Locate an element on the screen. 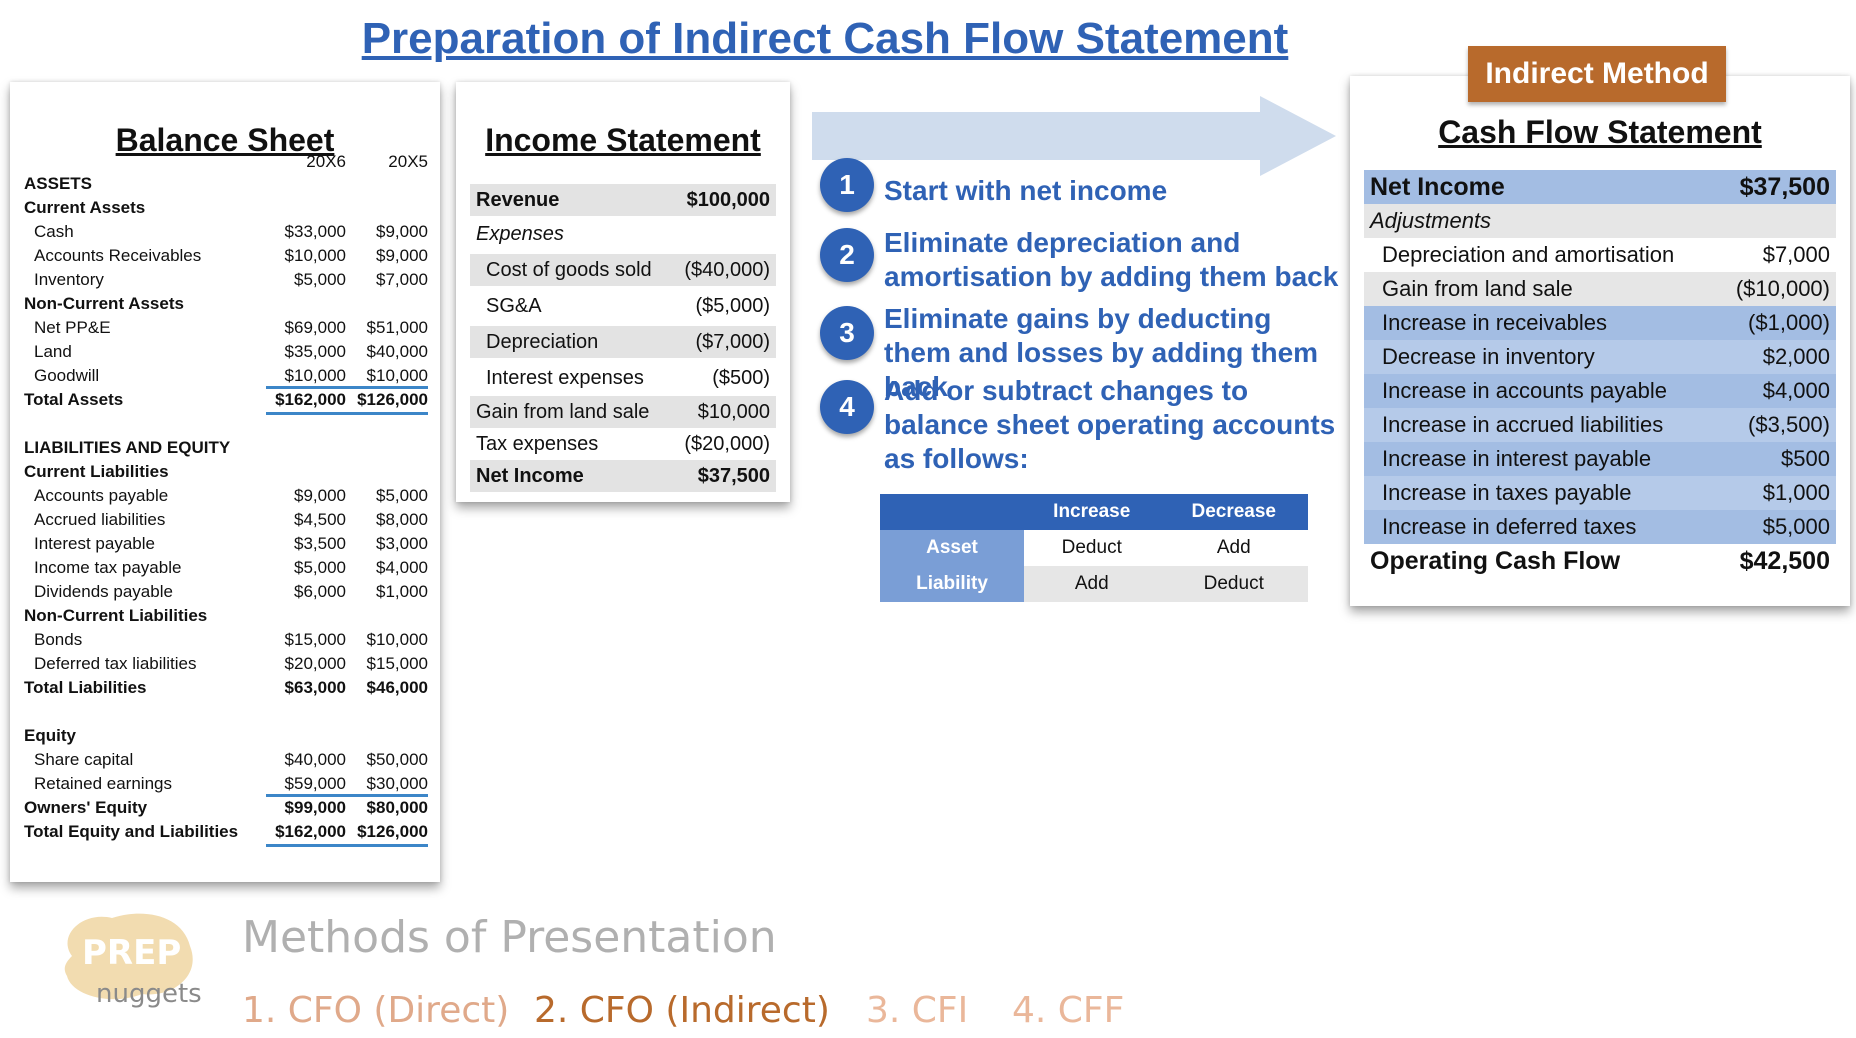  prep-nuggets-logo: PREP nuggets is located at coordinates (133, 961).